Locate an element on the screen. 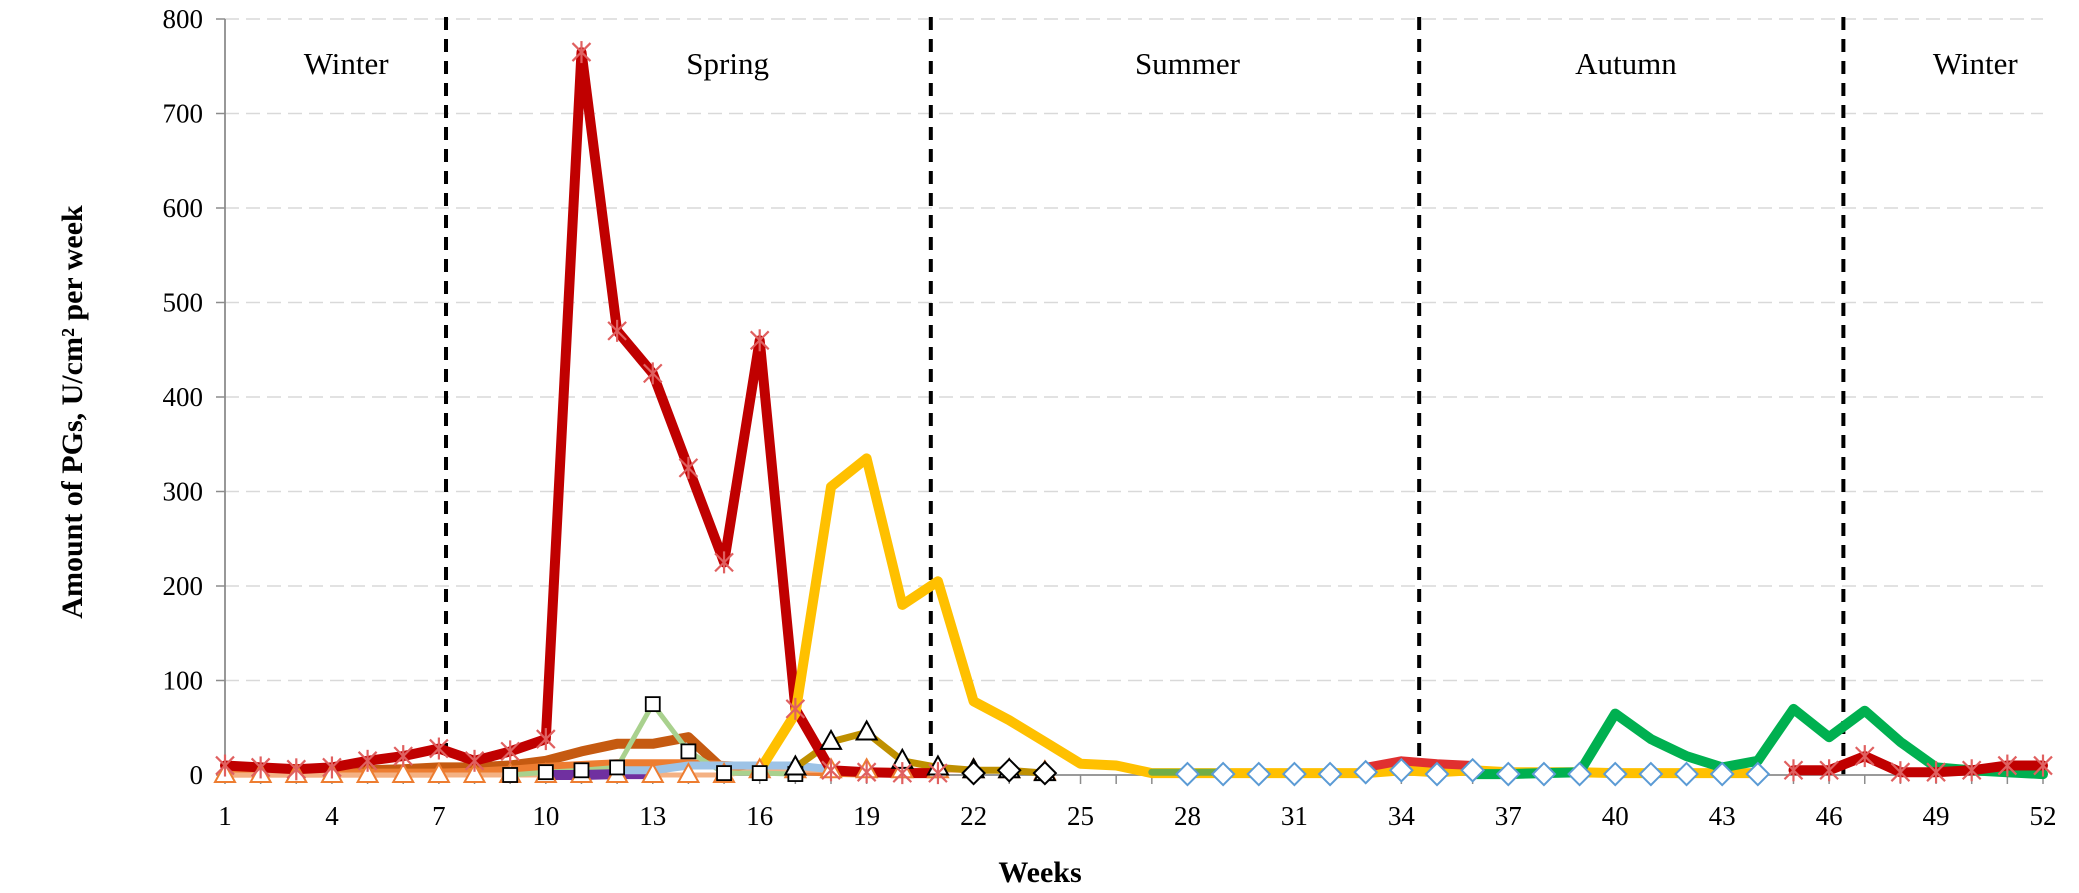 The height and width of the screenshot is (893, 2079). x-tick-label-22: 22 is located at coordinates (973, 816).